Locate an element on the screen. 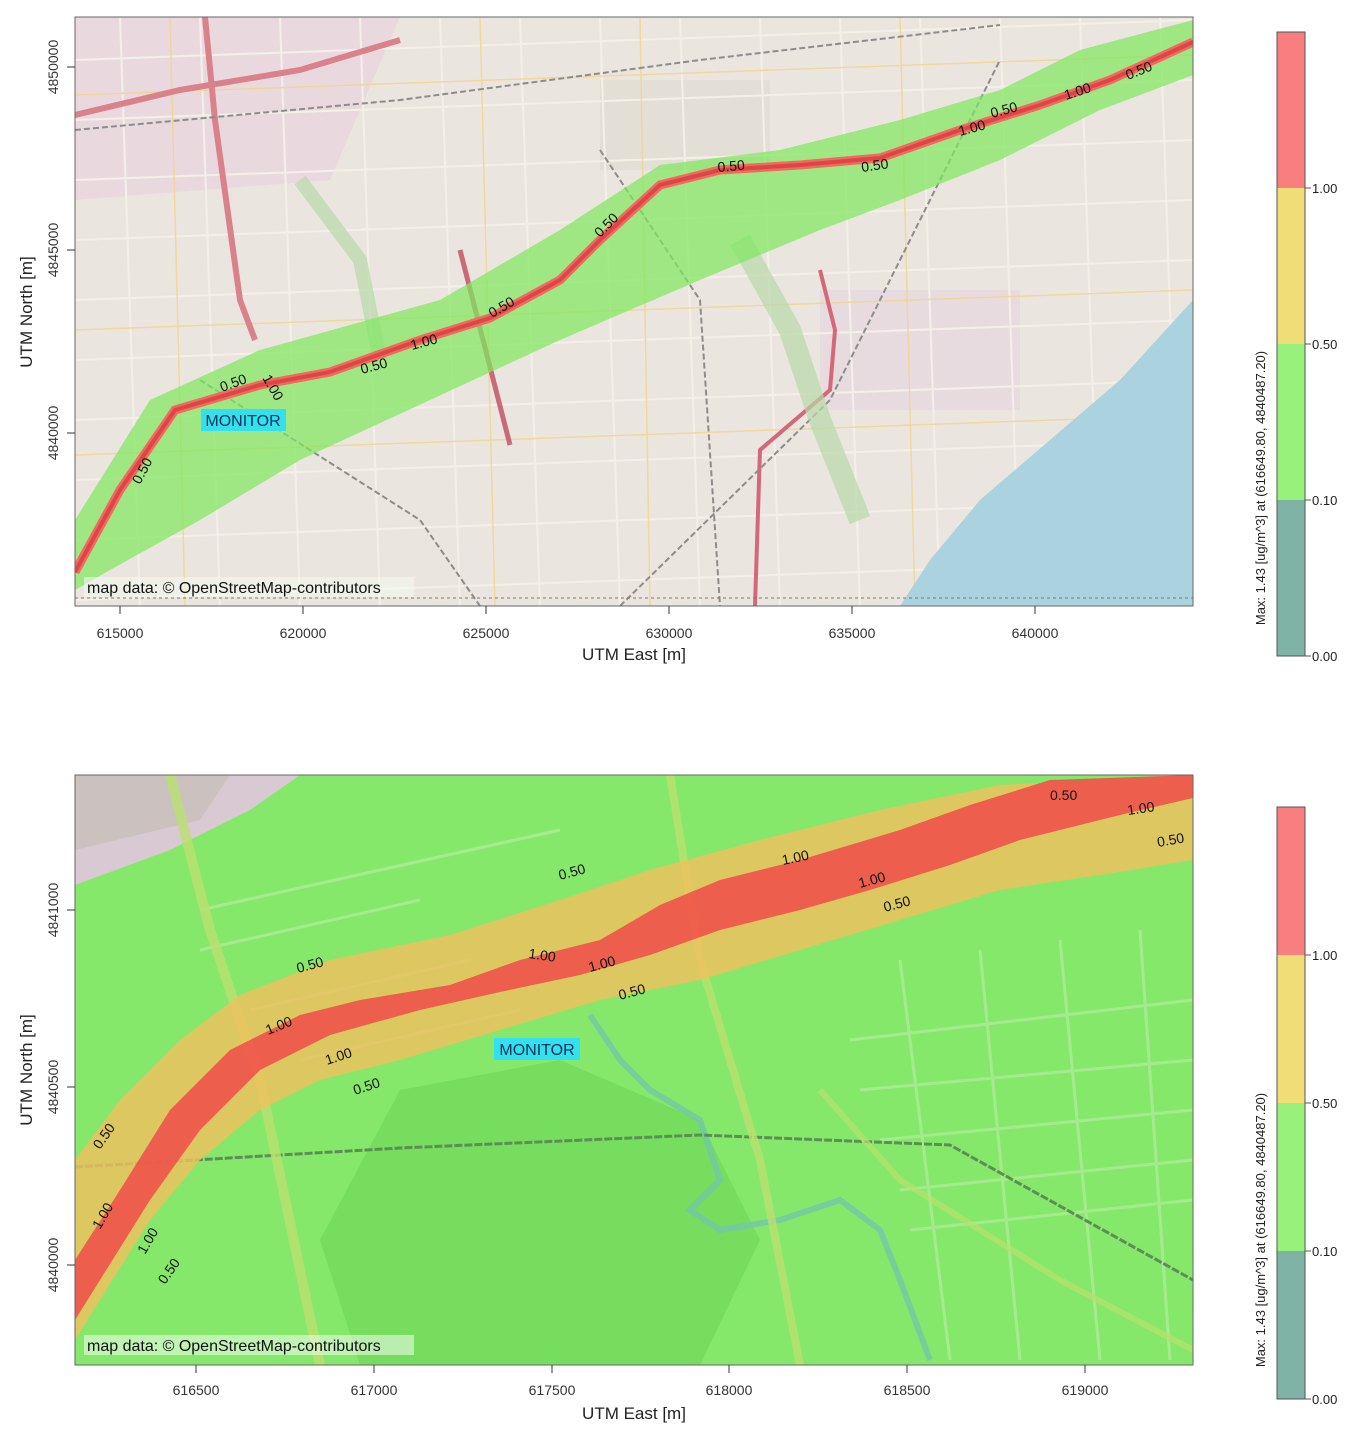 Image resolution: width=1366 pixels, height=1442 pixels. overview-x-tick: 620000 is located at coordinates (303, 633).